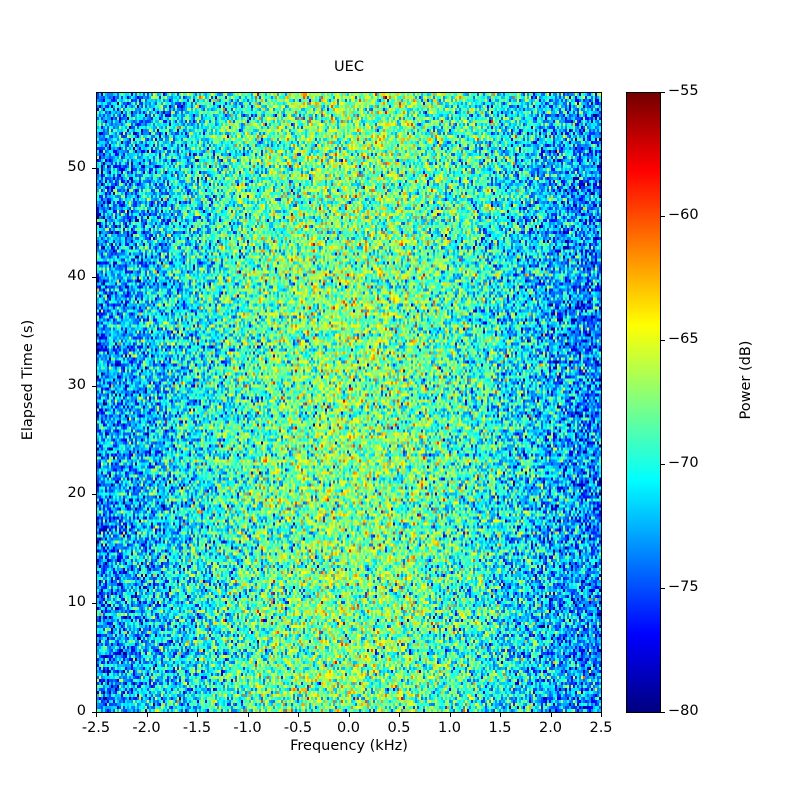  I want to click on x-axis-tick-label: 1.0, so click(449, 728).